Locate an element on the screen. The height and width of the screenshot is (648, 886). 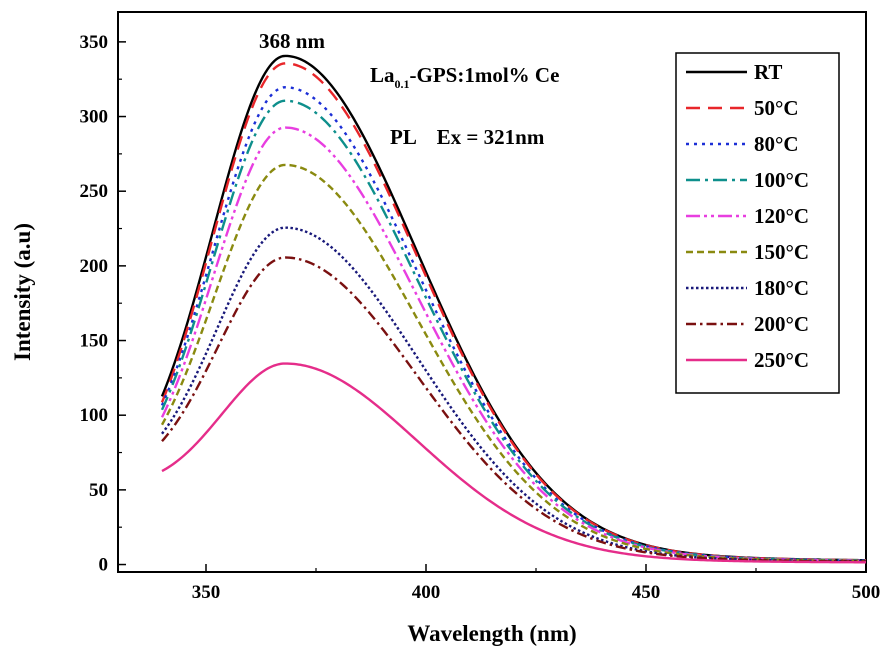
sample-rest: -GPS:1mol% Ce is located at coordinates (485, 75).